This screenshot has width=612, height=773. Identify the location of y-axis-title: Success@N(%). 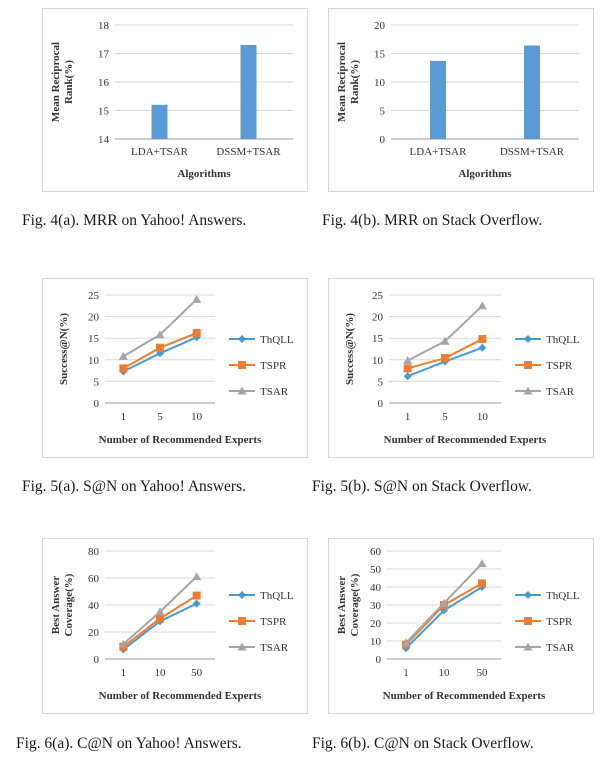
(350, 349).